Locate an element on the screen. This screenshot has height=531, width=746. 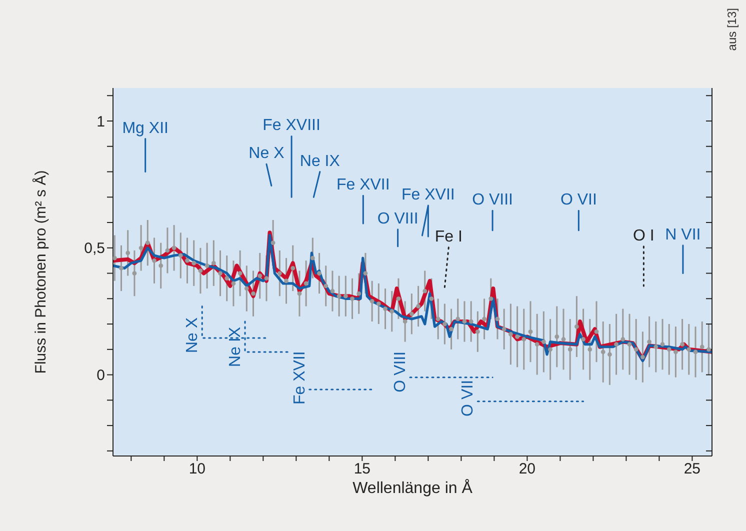
y-tick-label: 0 is located at coordinates (100, 375).